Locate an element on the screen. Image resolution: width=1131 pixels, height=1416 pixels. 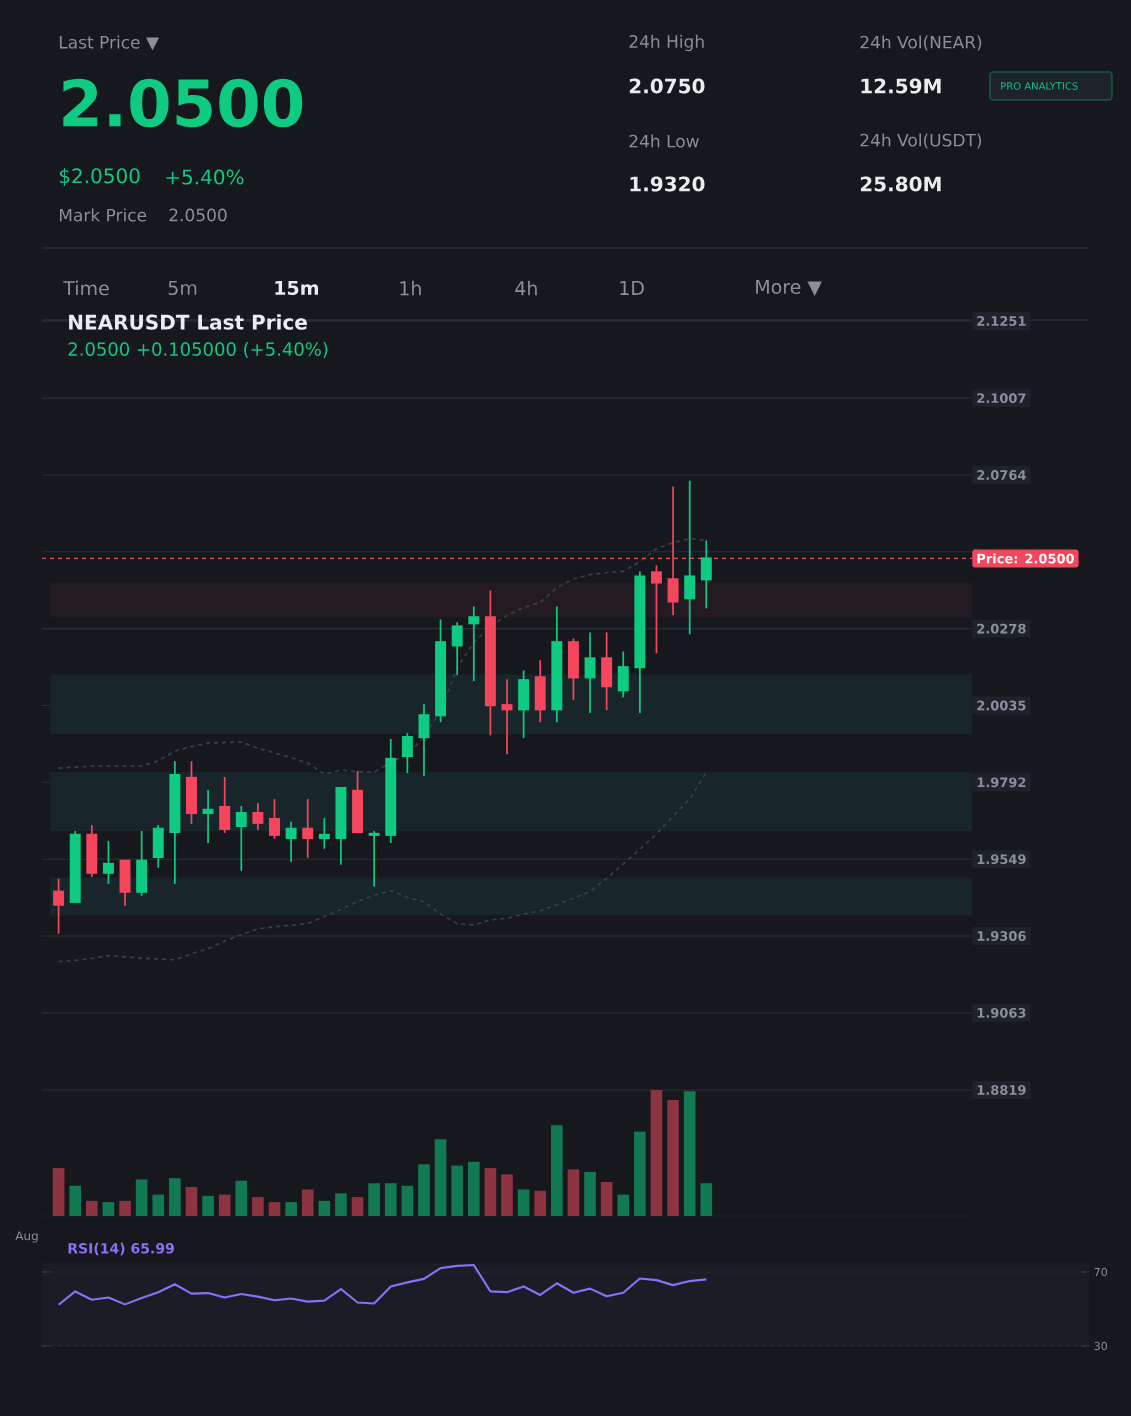
text: PRO ANALYTICS is located at coordinates (1039, 86).